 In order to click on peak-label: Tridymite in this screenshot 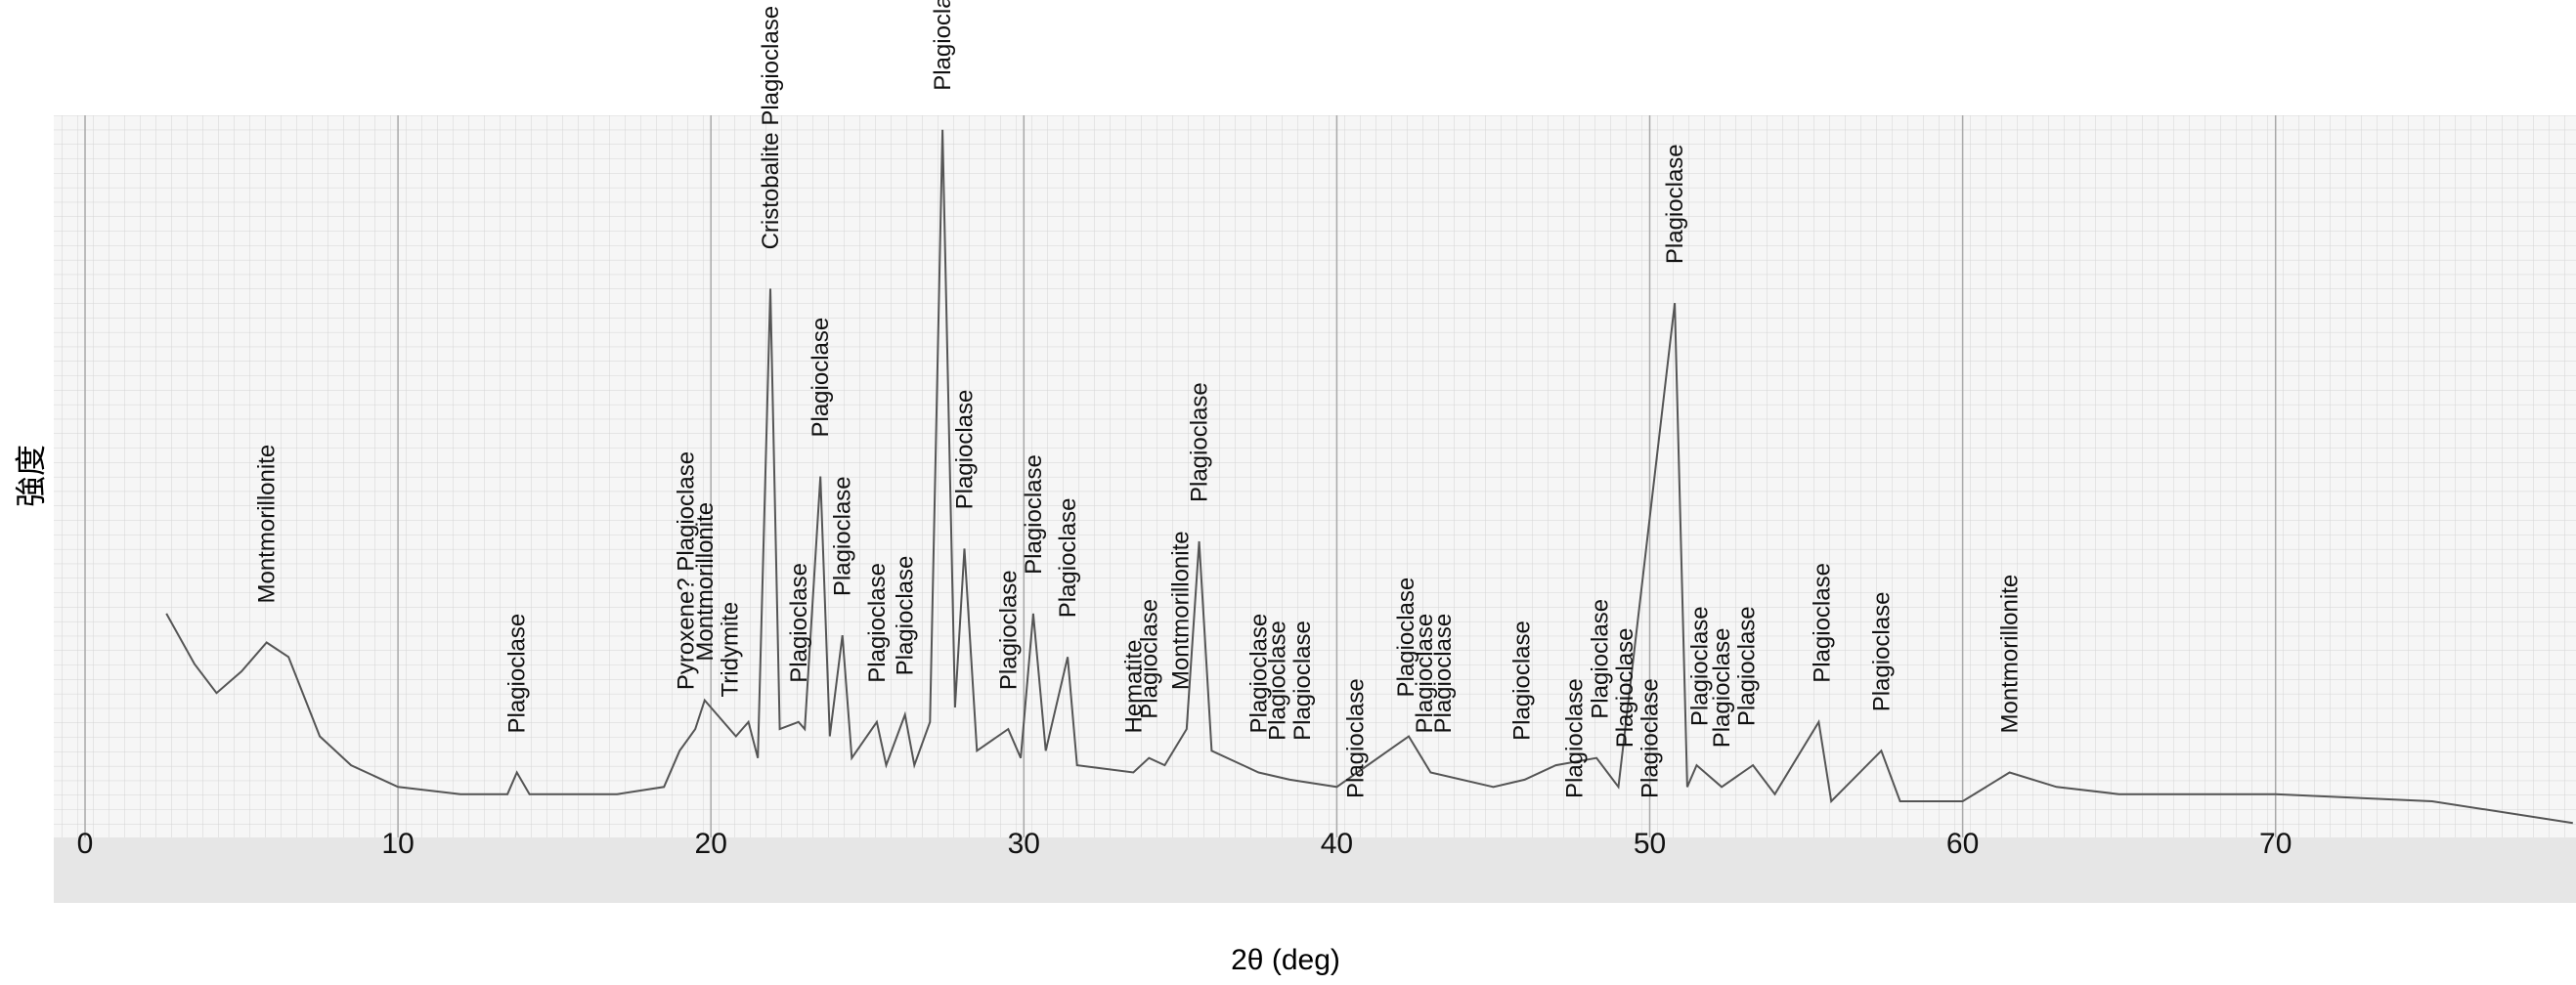, I will do `click(730, 650)`.